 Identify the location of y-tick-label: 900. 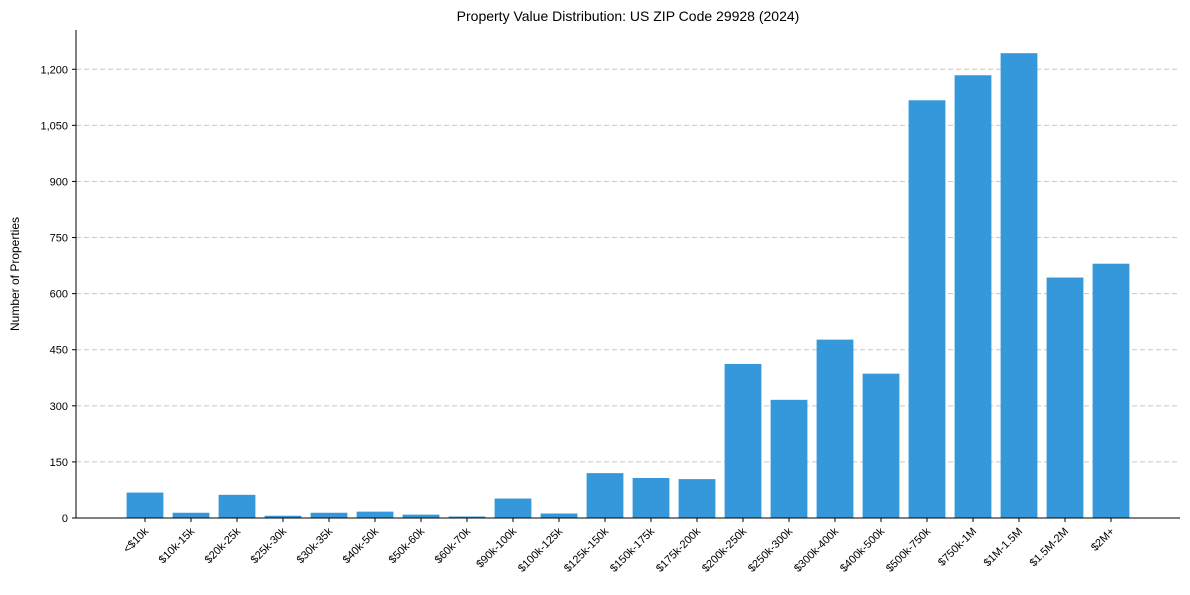
(59, 182).